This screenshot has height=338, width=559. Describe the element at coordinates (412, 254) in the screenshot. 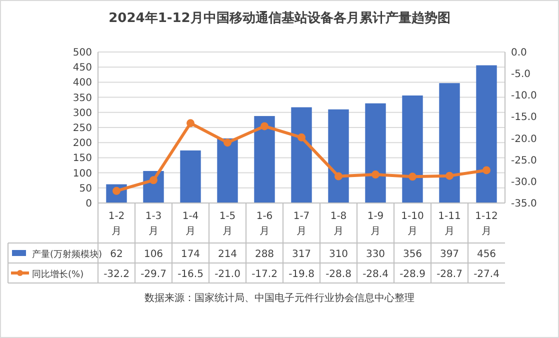

I see `data-label: 356` at that location.